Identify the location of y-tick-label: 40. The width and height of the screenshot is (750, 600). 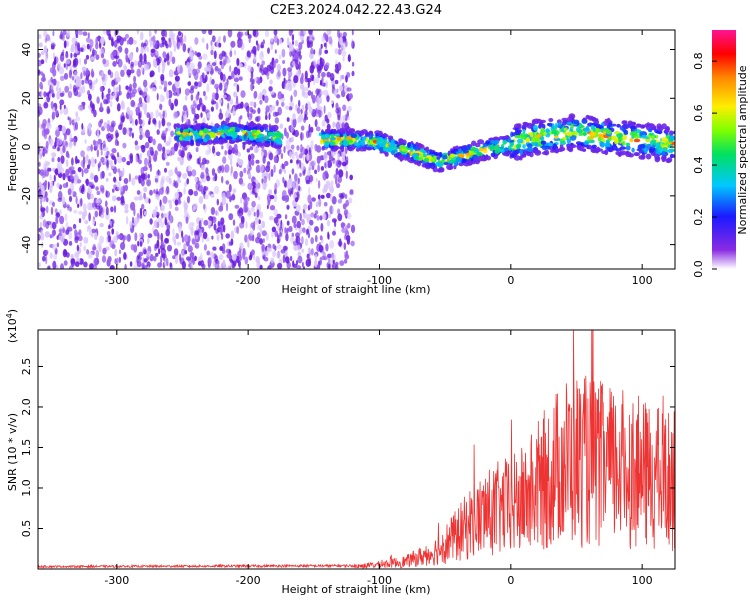
(26, 50).